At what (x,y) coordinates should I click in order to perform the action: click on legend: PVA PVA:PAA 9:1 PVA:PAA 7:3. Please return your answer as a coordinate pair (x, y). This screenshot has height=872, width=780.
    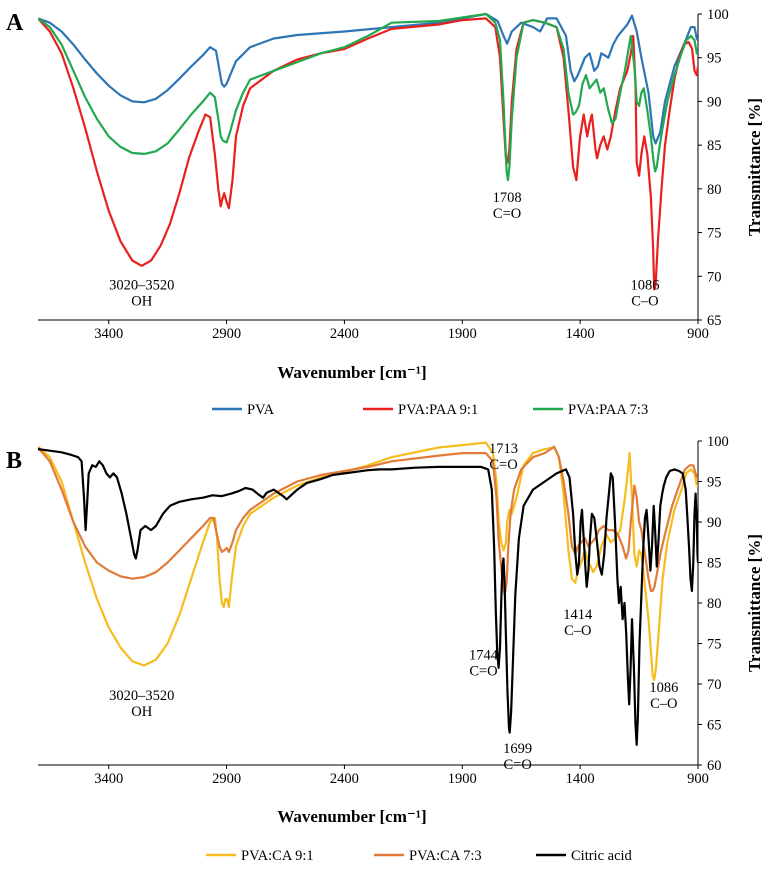
    Looking at the image, I should click on (430, 410).